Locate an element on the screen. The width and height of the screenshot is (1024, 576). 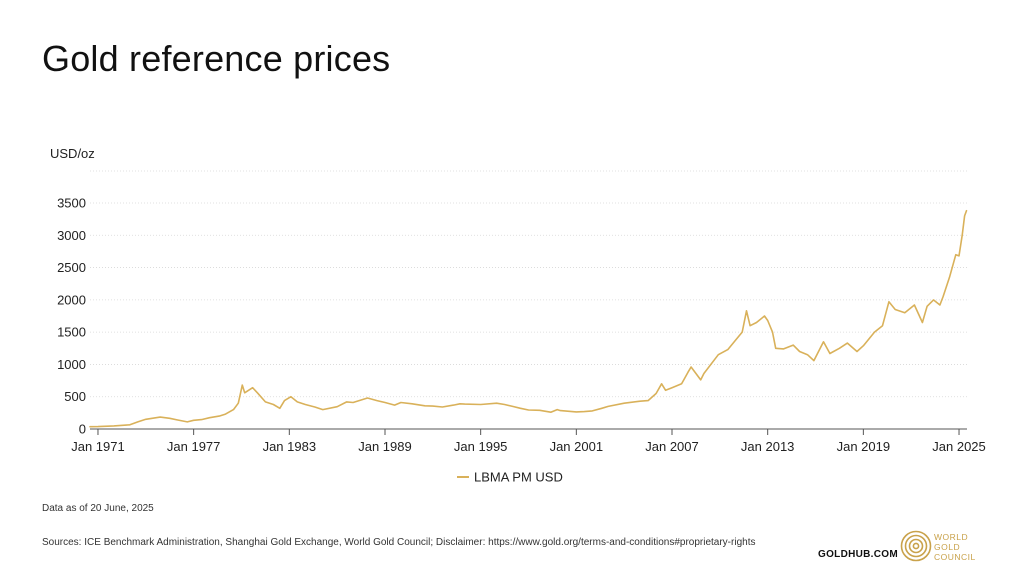
x-tick-label: Jan 2007 is located at coordinates (672, 446).